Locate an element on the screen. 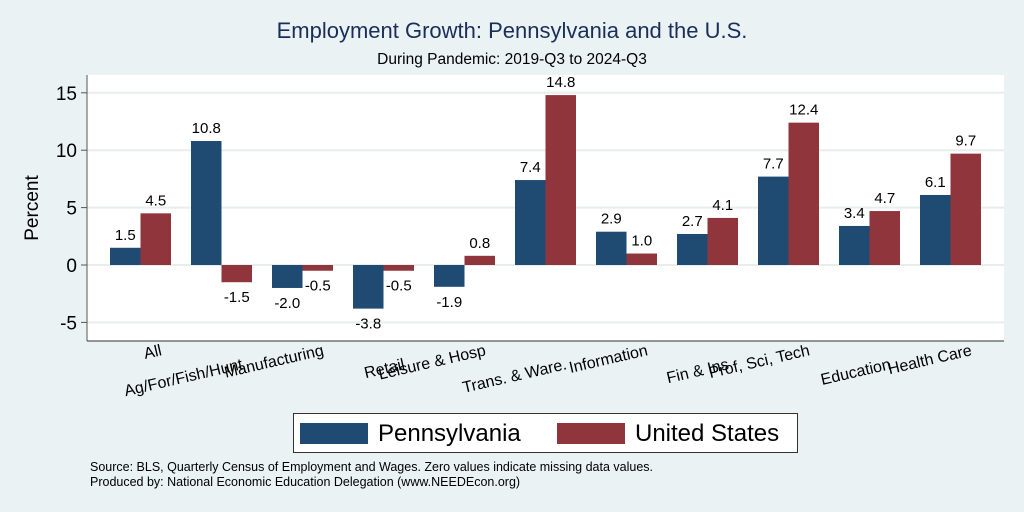 This screenshot has width=1024, height=512. data-label-united-states-fin-ins: 4.1 is located at coordinates (722, 205).